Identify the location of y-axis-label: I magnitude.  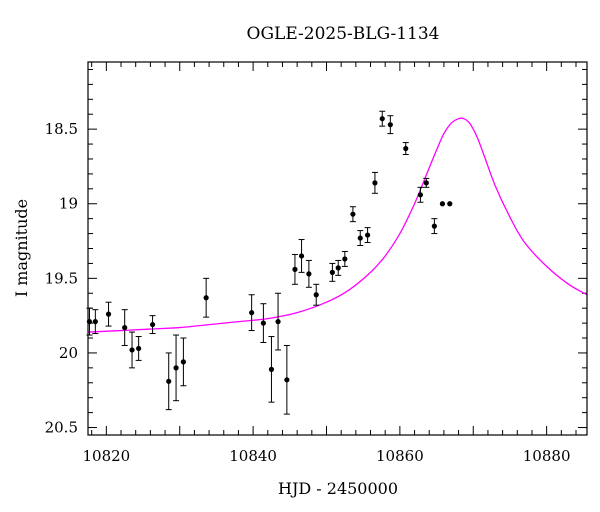
(21, 248).